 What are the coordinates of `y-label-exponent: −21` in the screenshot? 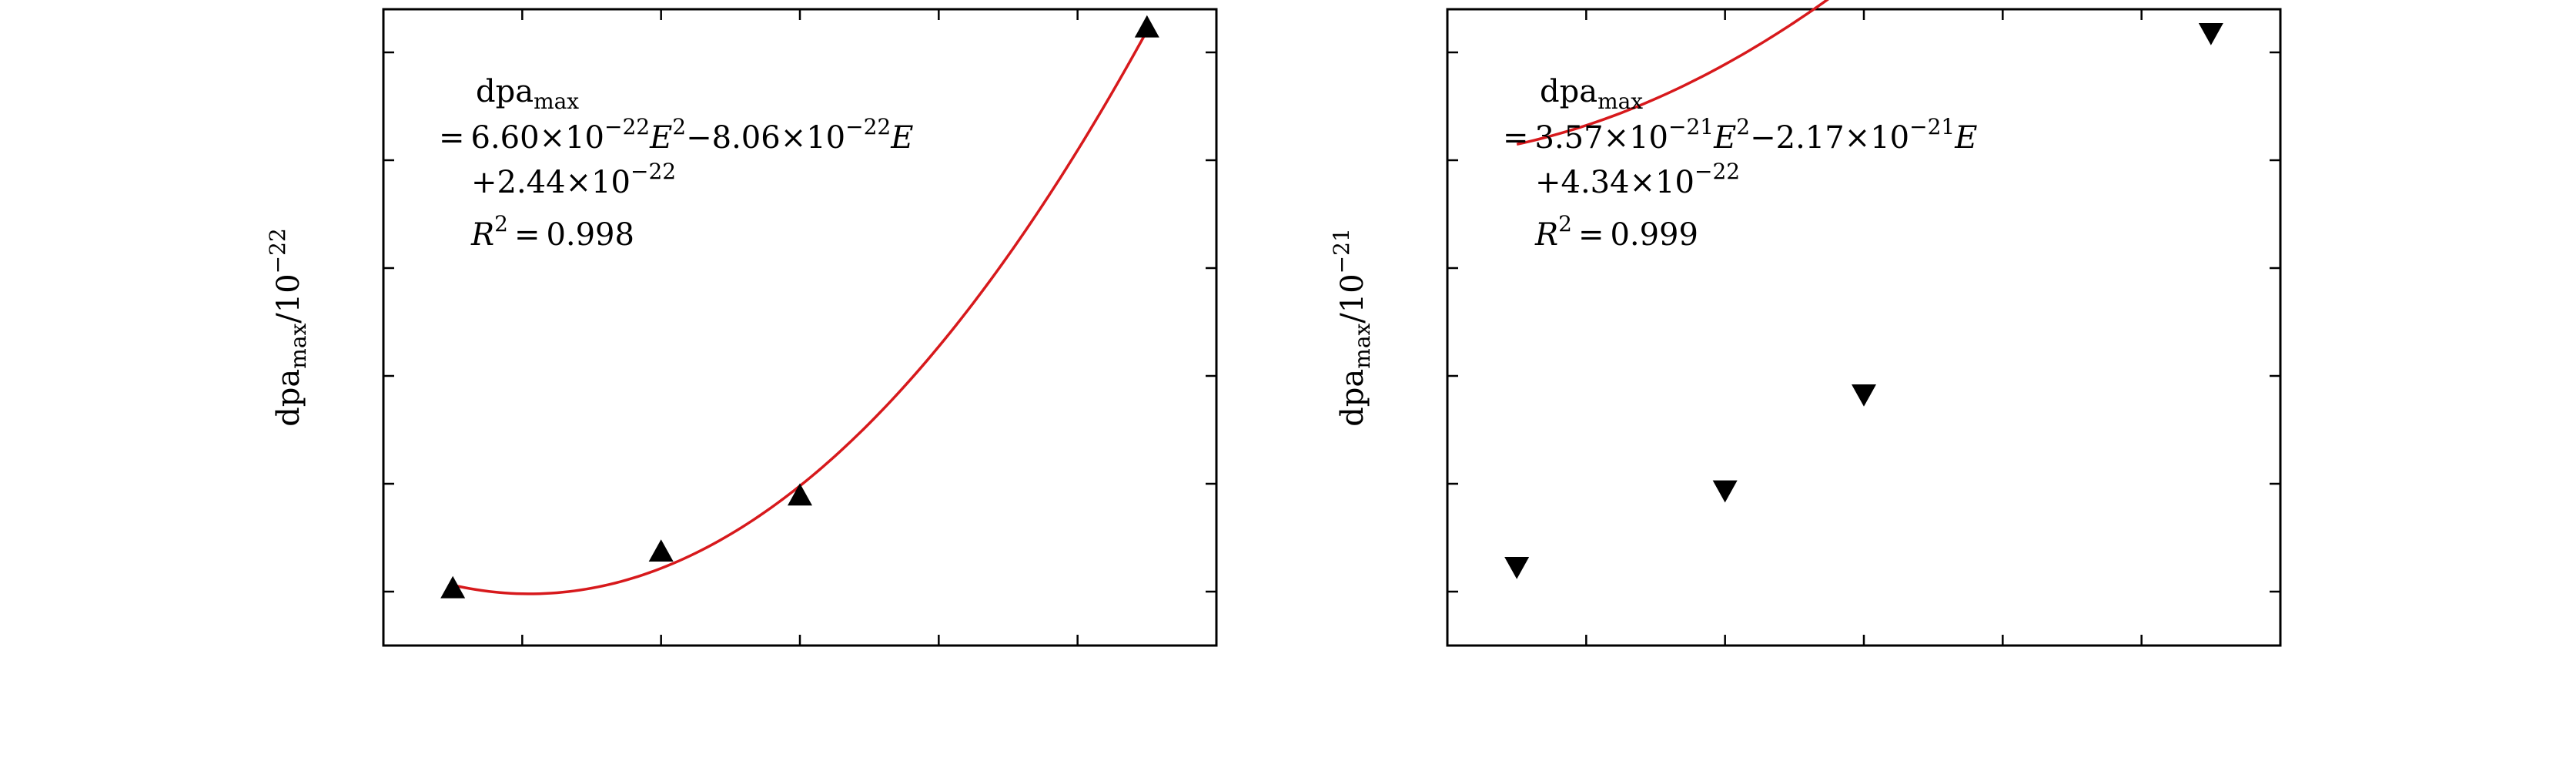 It's located at (1341, 251).